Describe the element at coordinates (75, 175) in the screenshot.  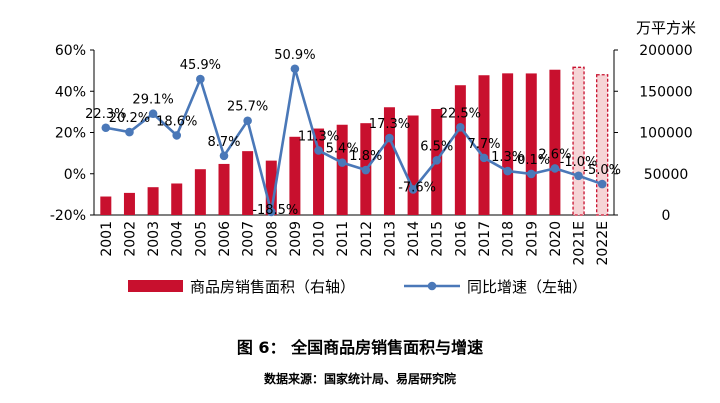
I see `left-tick-label: 0%` at that location.